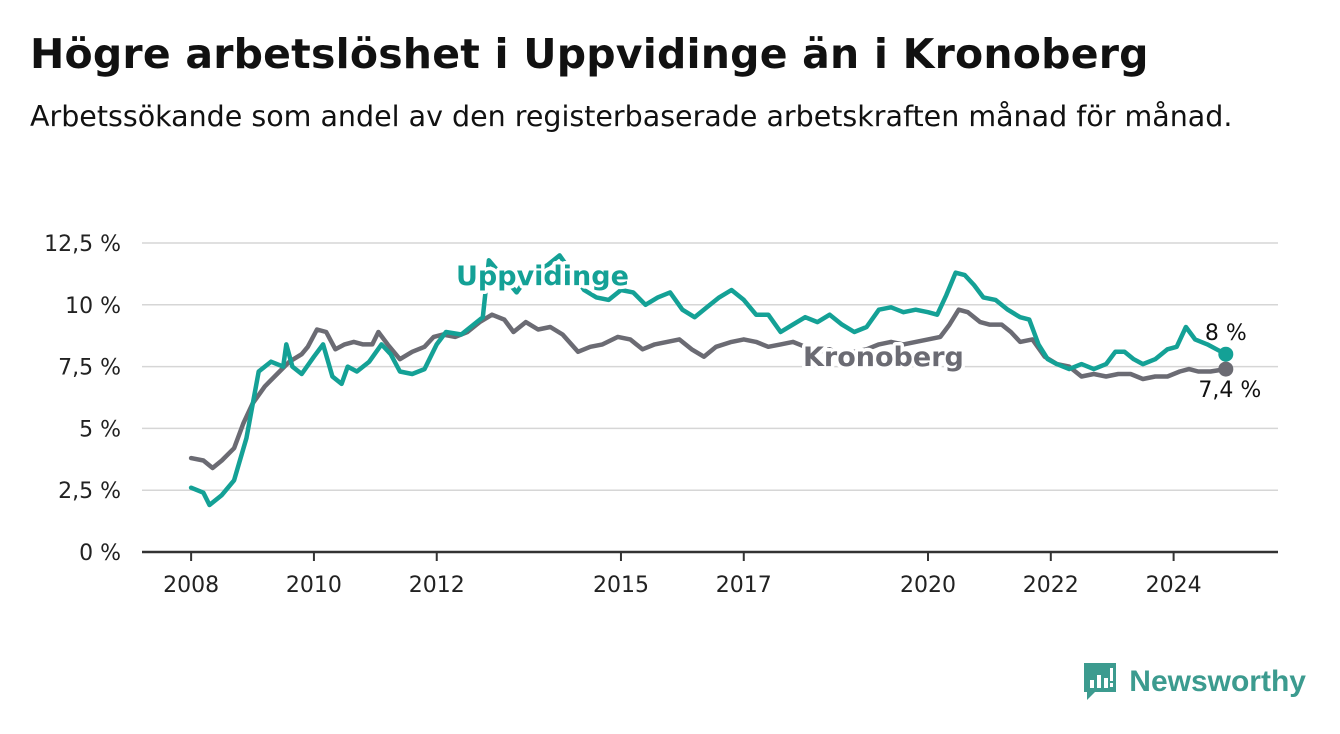 Image resolution: width=1340 pixels, height=734 pixels. What do you see at coordinates (1174, 585) in the screenshot?
I see `x-tick-label: 2024` at bounding box center [1174, 585].